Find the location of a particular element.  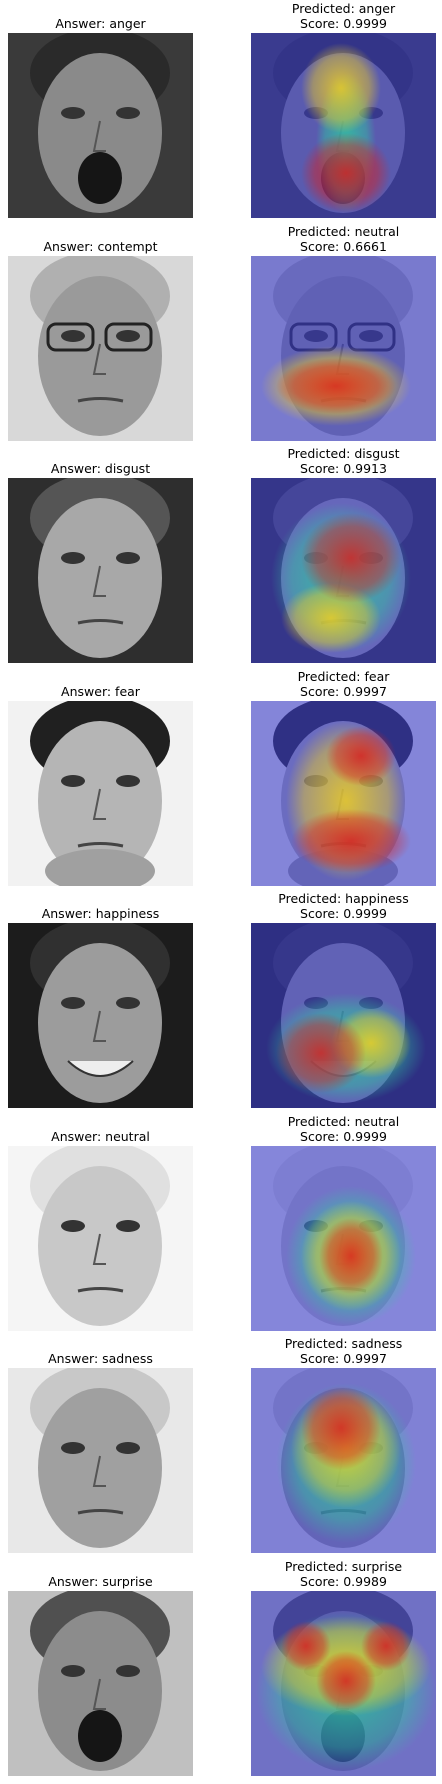

prediction-label: Predicted: neutral Score: 0.6661 is located at coordinates (344, 239).